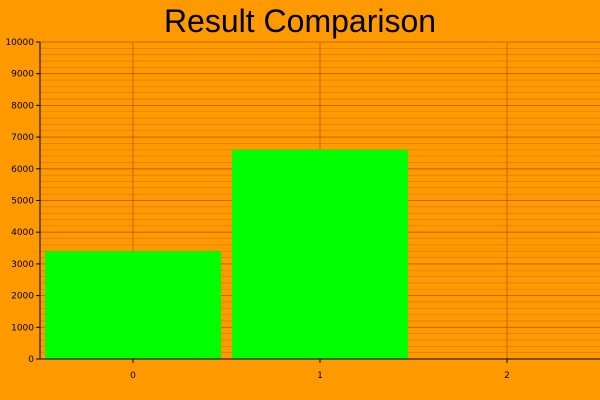 This screenshot has width=600, height=400. Describe the element at coordinates (22, 138) in the screenshot. I see `y-tick-label: 7000` at that location.